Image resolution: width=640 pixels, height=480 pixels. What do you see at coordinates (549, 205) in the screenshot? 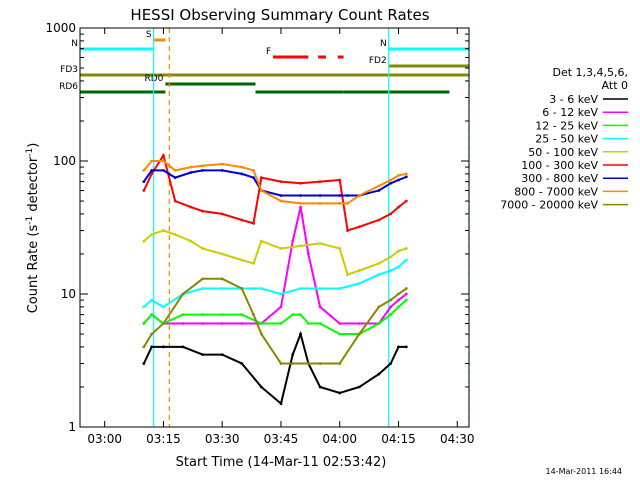
I see `legend-entry: 7000 - 20000 keV` at bounding box center [549, 205].